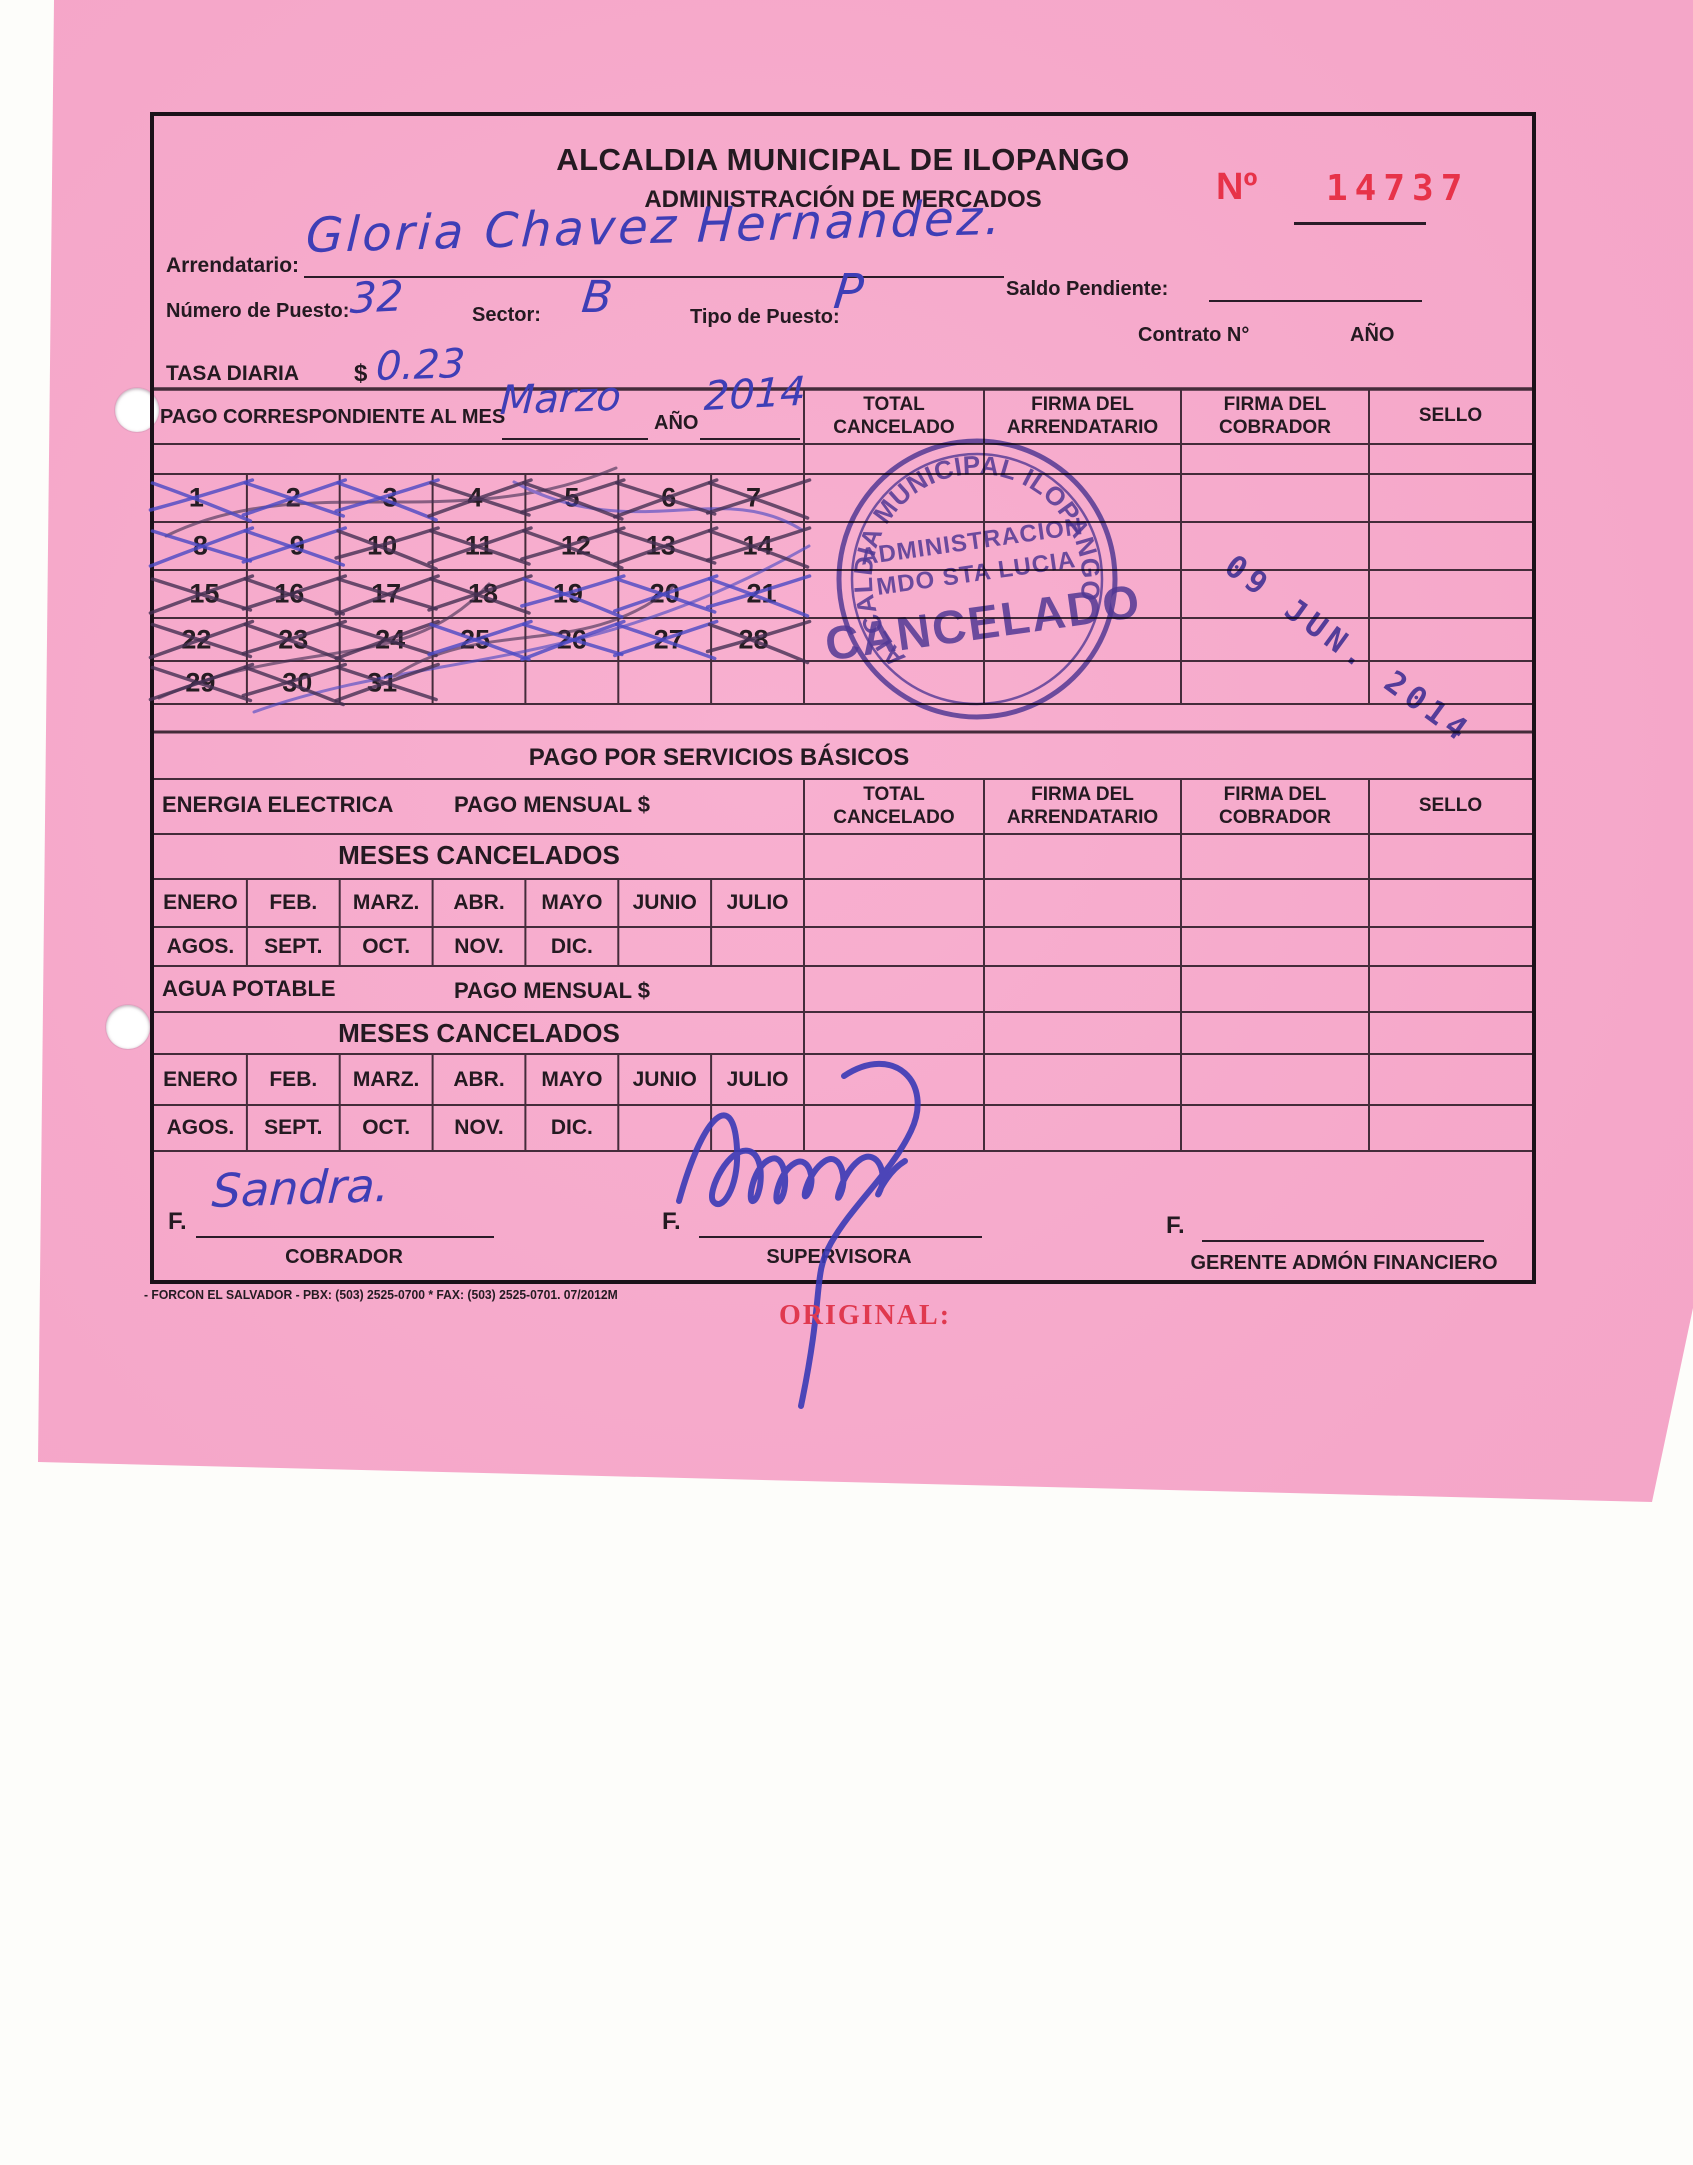  Describe the element at coordinates (177, 1221) in the screenshot. I see `cobrador-f-label: F.` at that location.